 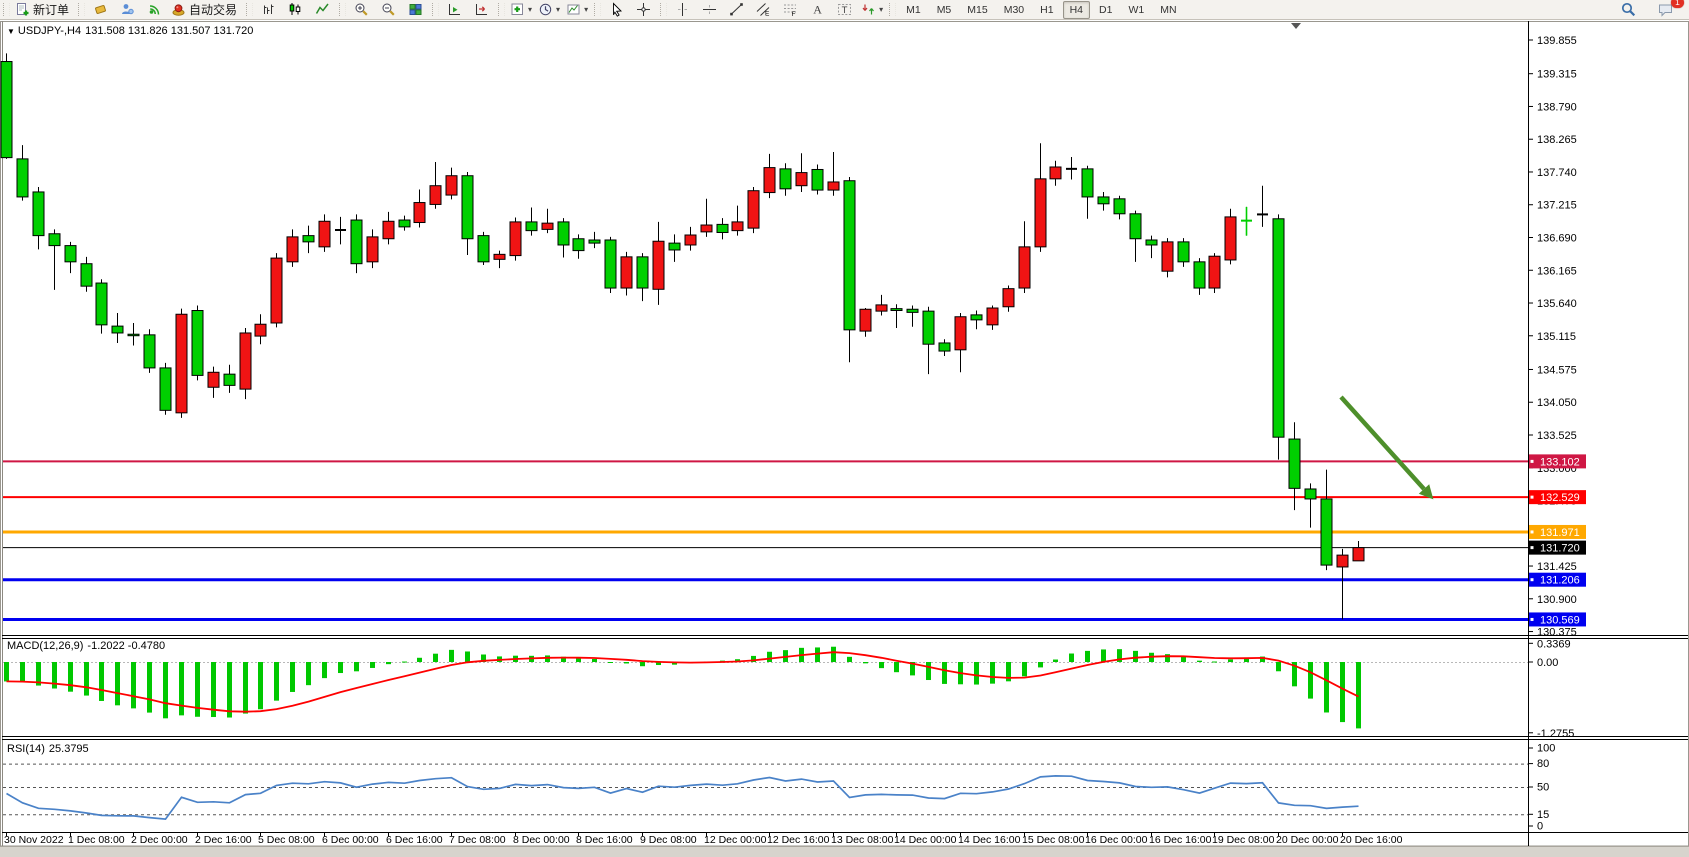 I want to click on svg-text: 14 Dec 00:00, so click(x=925, y=840).